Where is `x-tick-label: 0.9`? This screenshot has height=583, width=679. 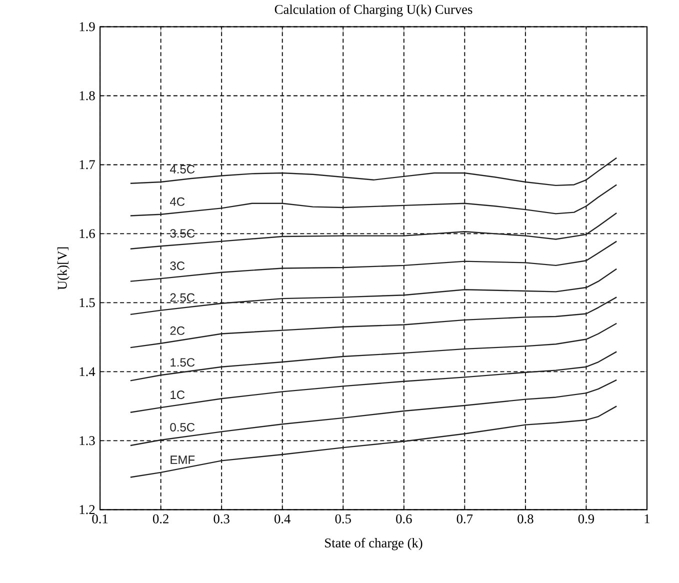
x-tick-label: 0.9 is located at coordinates (586, 519).